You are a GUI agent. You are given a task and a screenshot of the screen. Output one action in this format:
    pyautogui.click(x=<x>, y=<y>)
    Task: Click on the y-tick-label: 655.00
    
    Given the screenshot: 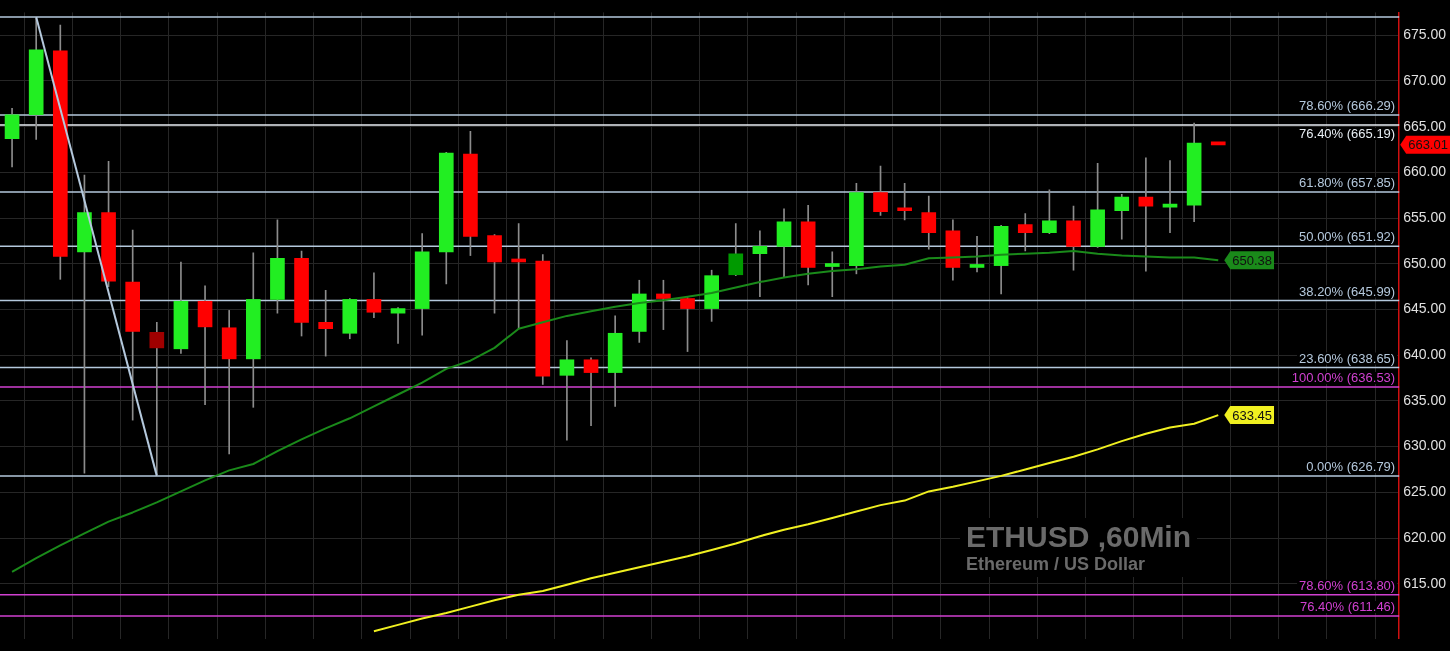 What is the action you would take?
    pyautogui.click(x=1425, y=216)
    